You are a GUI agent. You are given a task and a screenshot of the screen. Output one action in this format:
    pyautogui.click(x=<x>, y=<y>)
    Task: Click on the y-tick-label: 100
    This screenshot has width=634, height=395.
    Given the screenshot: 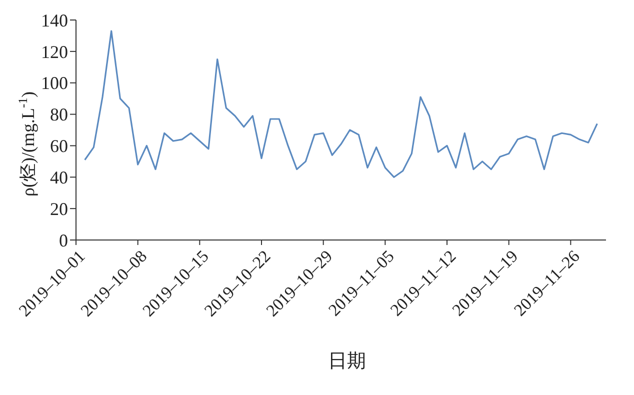 What is the action you would take?
    pyautogui.click(x=54, y=83)
    